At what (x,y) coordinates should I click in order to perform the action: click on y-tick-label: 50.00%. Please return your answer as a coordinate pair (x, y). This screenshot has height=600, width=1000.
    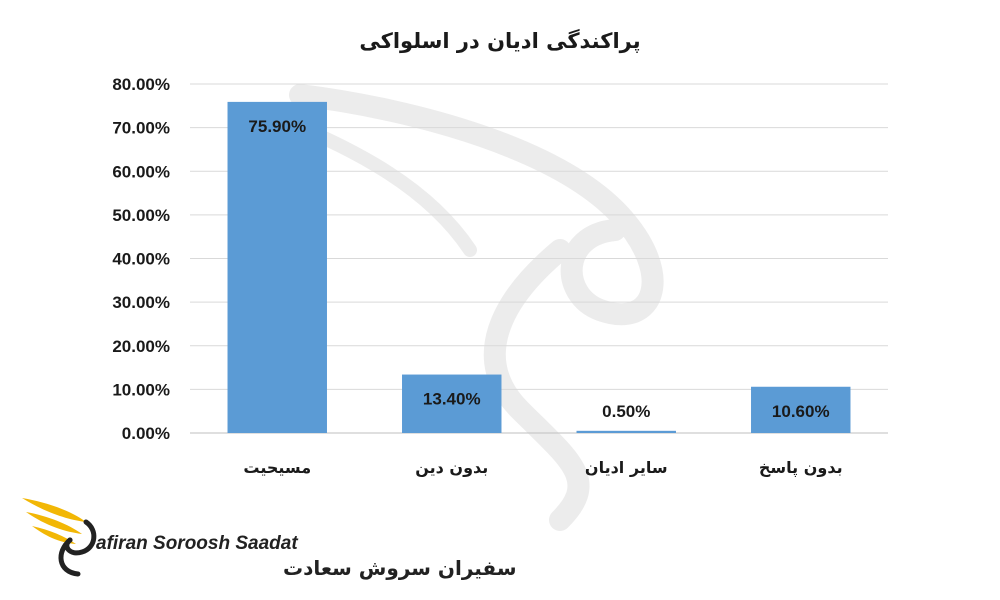
    Looking at the image, I should click on (141, 215).